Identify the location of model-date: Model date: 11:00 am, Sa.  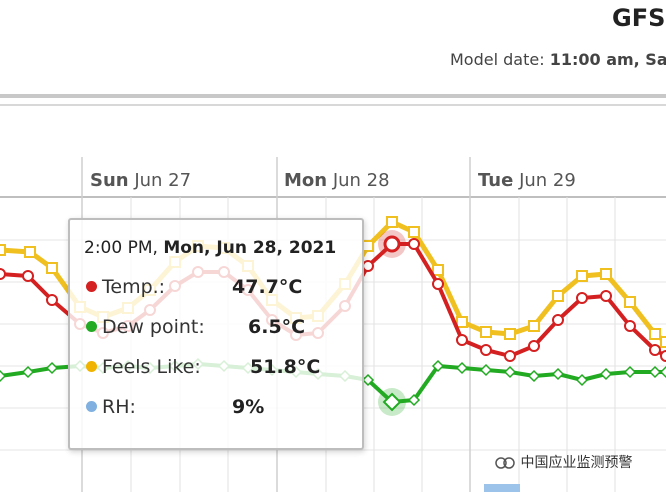
(558, 59).